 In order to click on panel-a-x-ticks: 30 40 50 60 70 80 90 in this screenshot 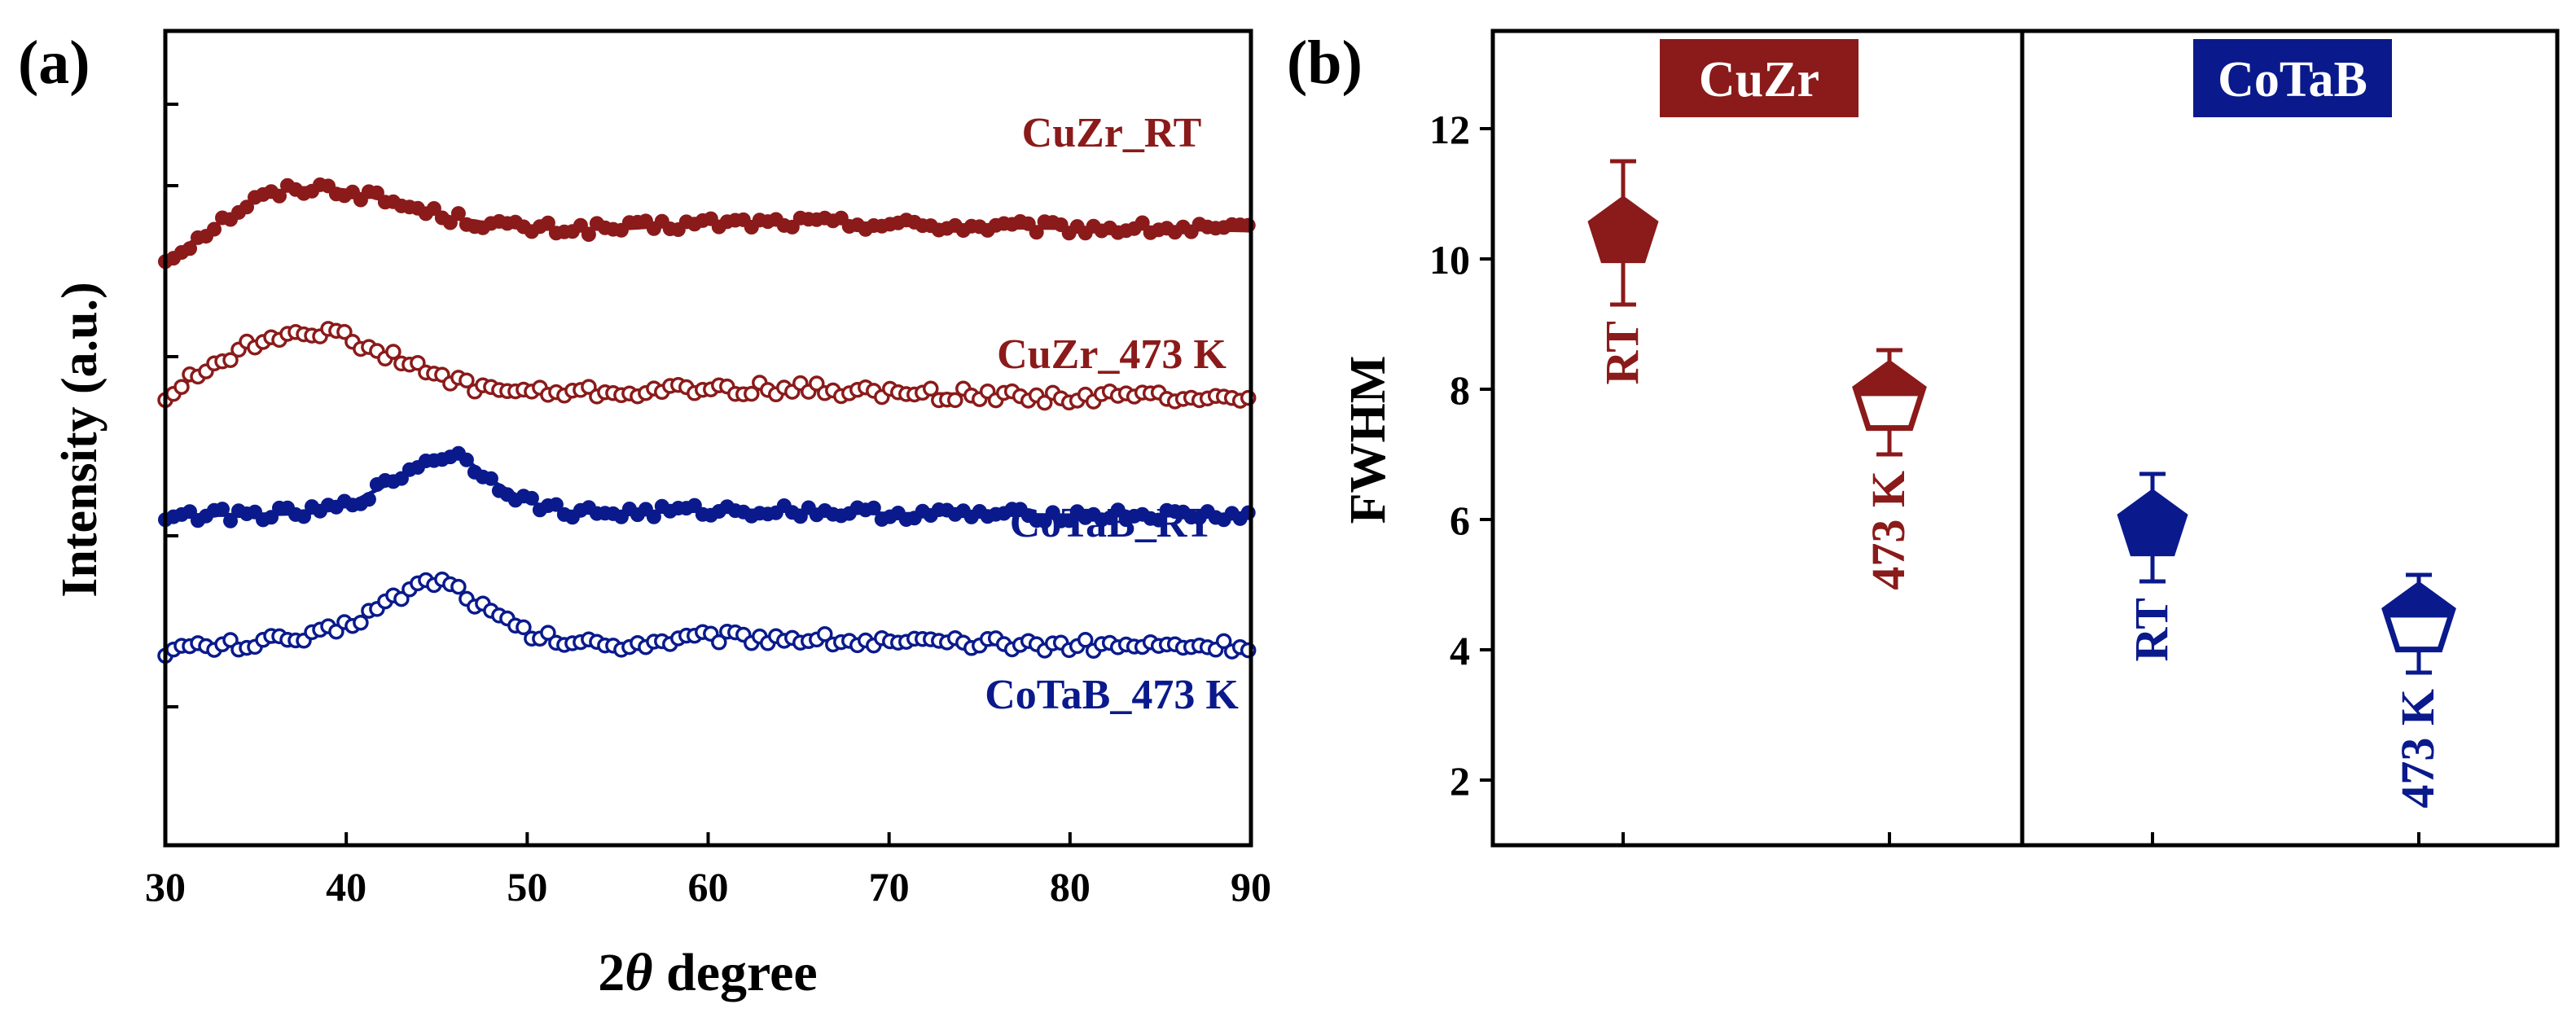, I will do `click(708, 871)`.